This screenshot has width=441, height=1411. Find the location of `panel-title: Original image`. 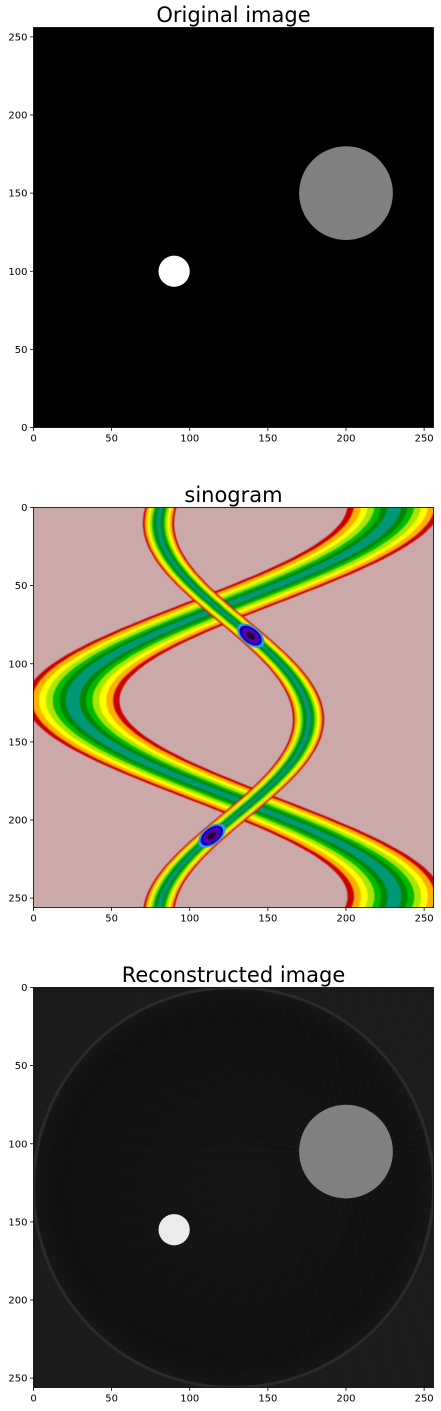

panel-title: Original image is located at coordinates (233, 15).